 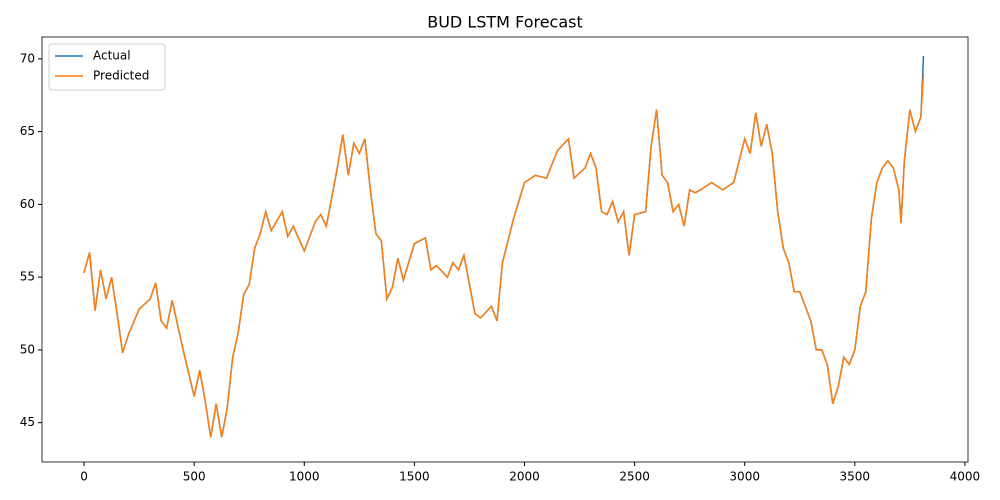 I want to click on x-tick-label: 1000, so click(x=304, y=477).